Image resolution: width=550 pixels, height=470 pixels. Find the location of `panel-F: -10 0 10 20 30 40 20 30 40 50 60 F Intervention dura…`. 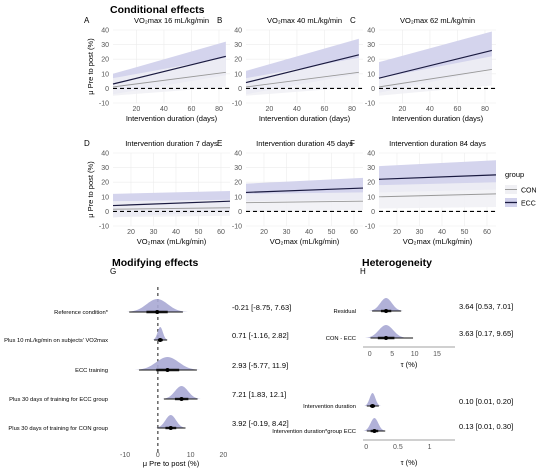

panel-F: -10 0 10 20 30 40 20 30 40 50 60 F Intervention dura… is located at coordinates (423, 192).